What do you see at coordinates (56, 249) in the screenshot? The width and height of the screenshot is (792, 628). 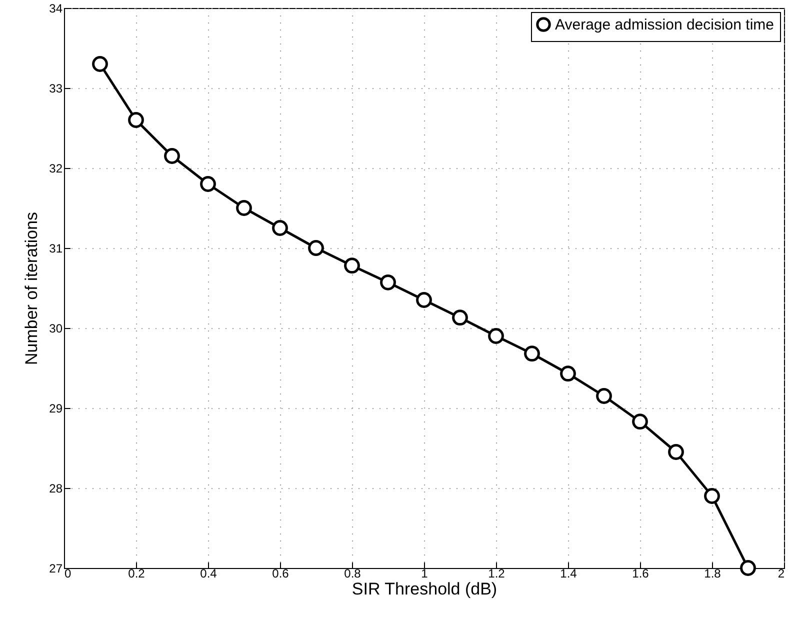 I see `y-tick-label: 31` at bounding box center [56, 249].